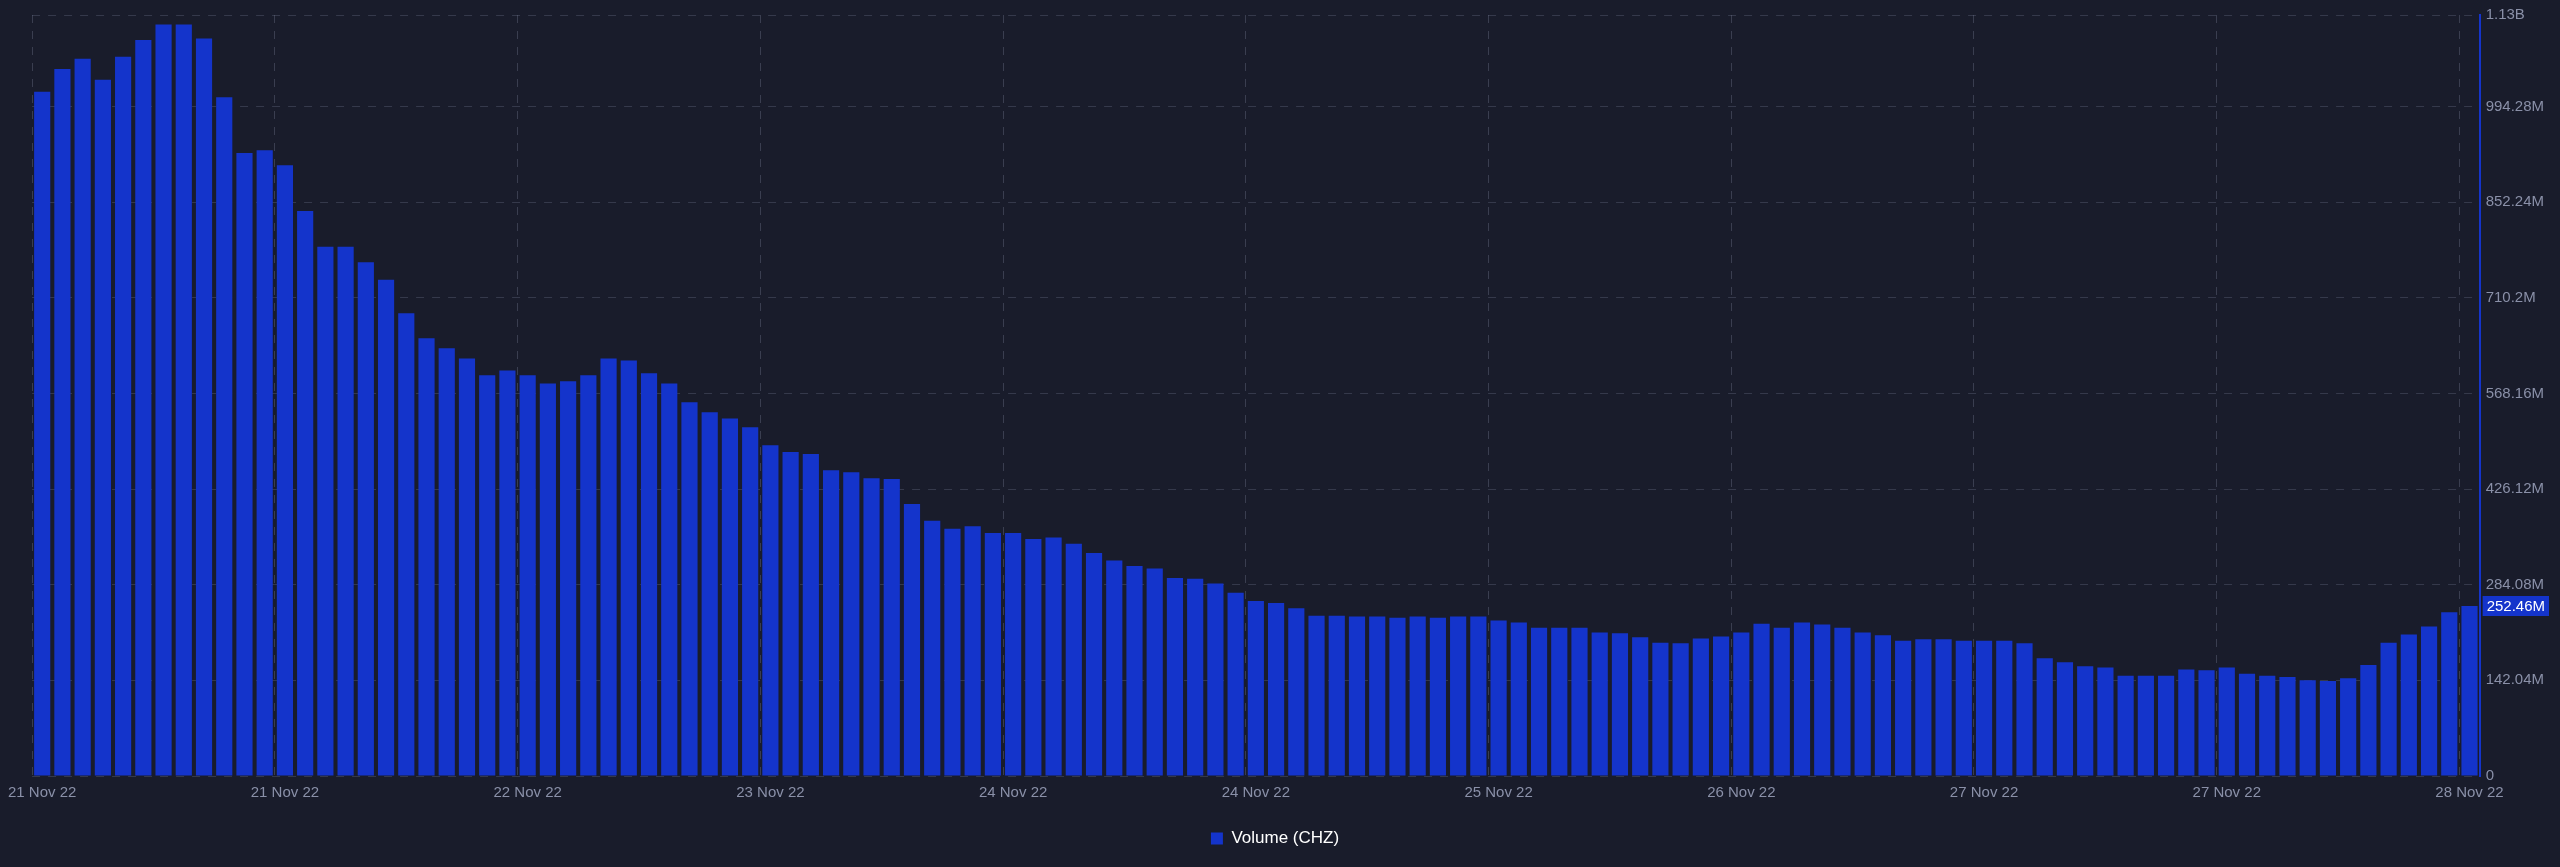  What do you see at coordinates (527, 792) in the screenshot?
I see `x-tick-label: 22 Nov 22` at bounding box center [527, 792].